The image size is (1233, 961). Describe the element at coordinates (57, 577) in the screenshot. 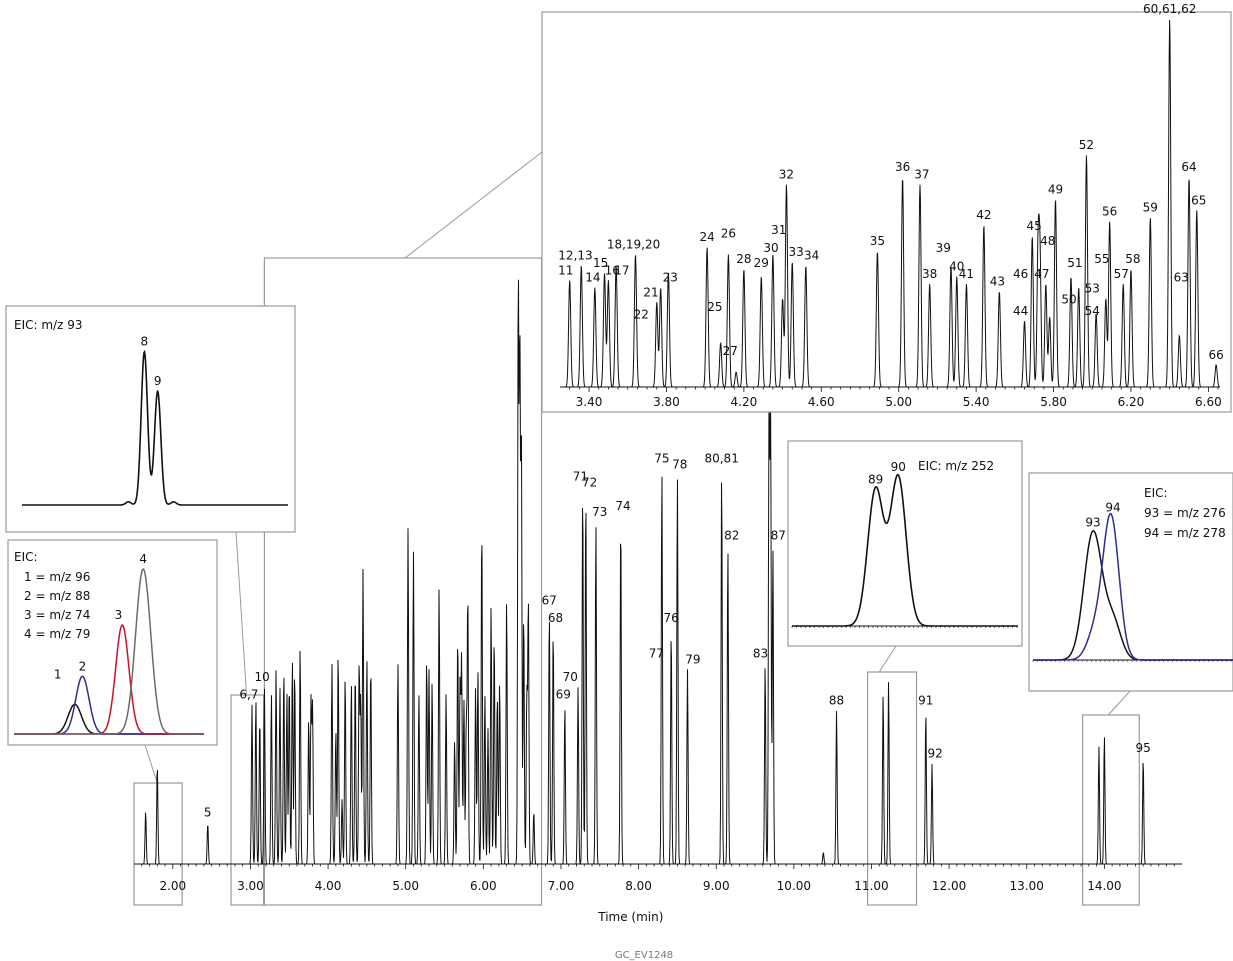

I see `eic-peaks1-4-legend-entry: 1 = m/z 96` at that location.